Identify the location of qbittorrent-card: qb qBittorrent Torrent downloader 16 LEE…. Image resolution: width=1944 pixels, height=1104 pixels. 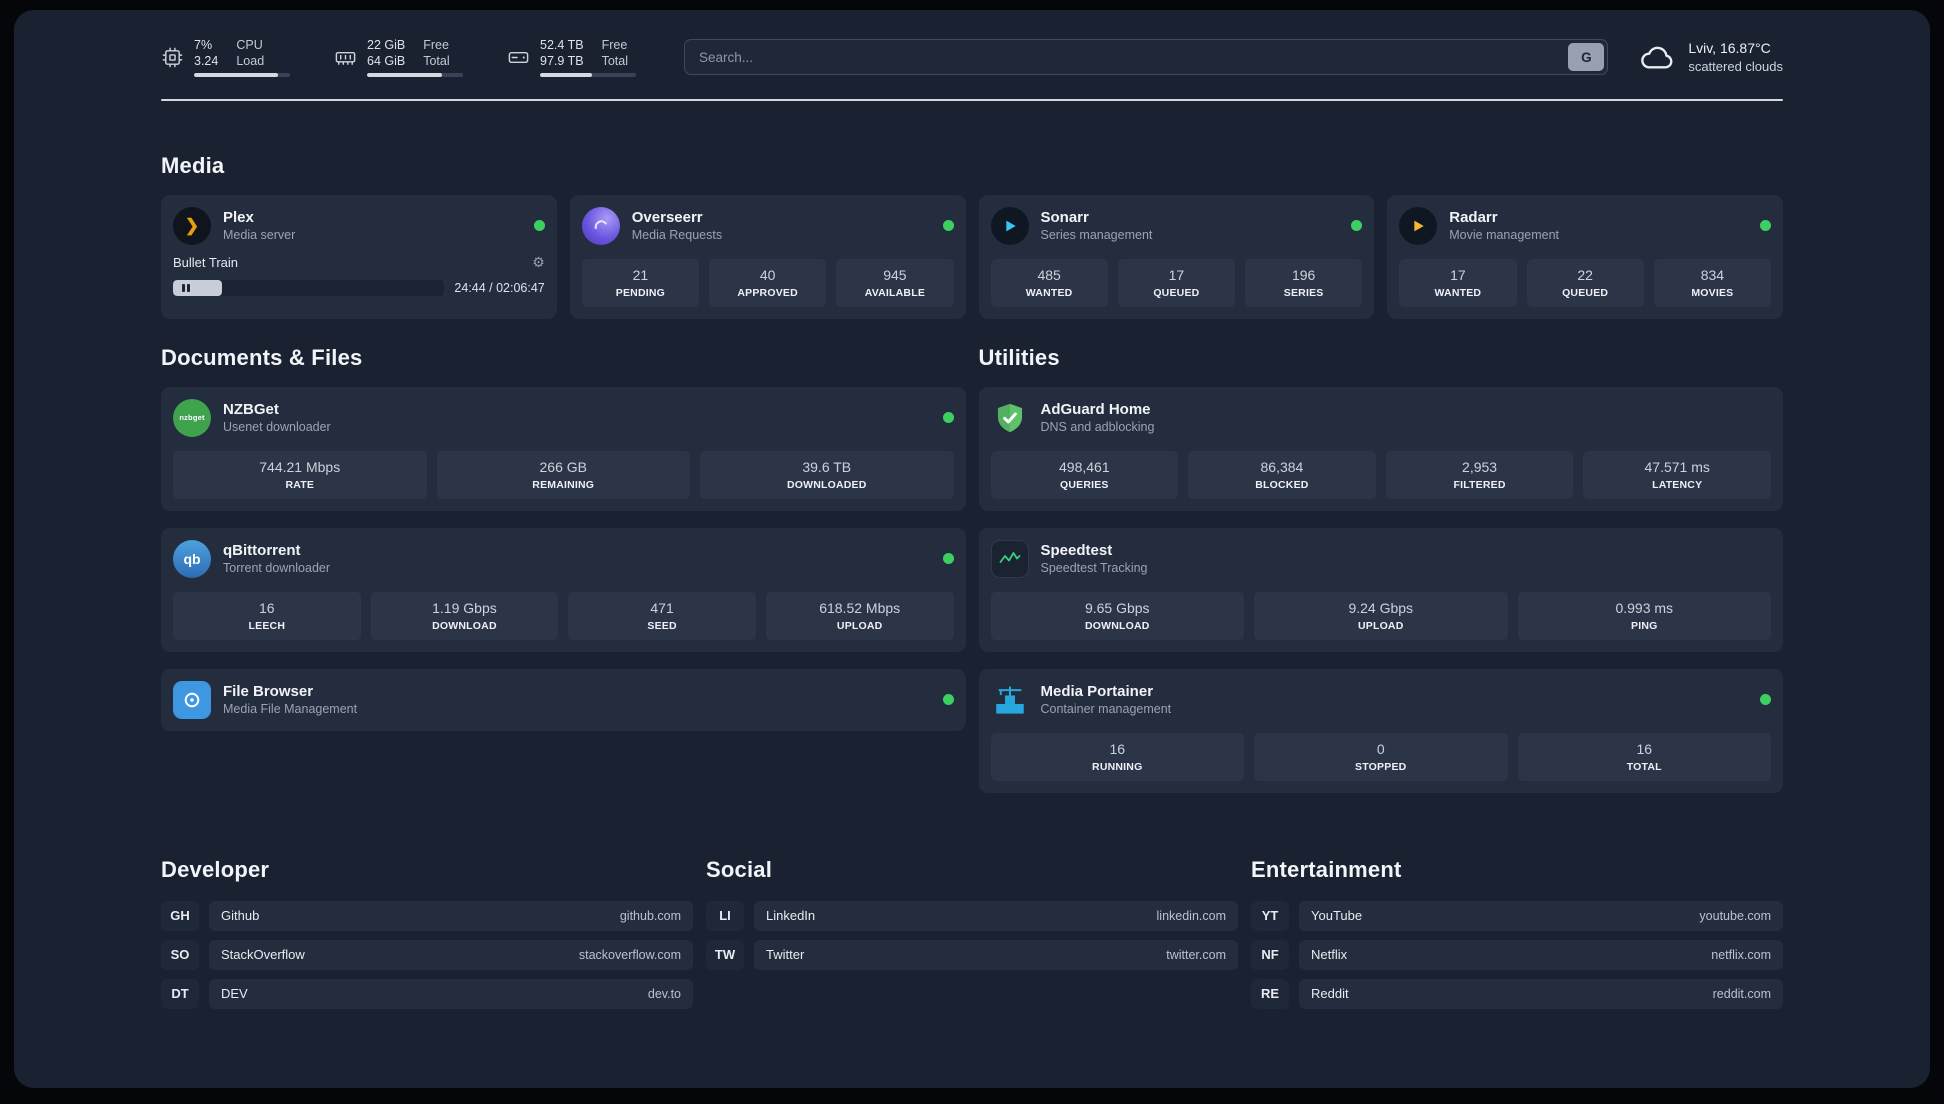
(563, 589).